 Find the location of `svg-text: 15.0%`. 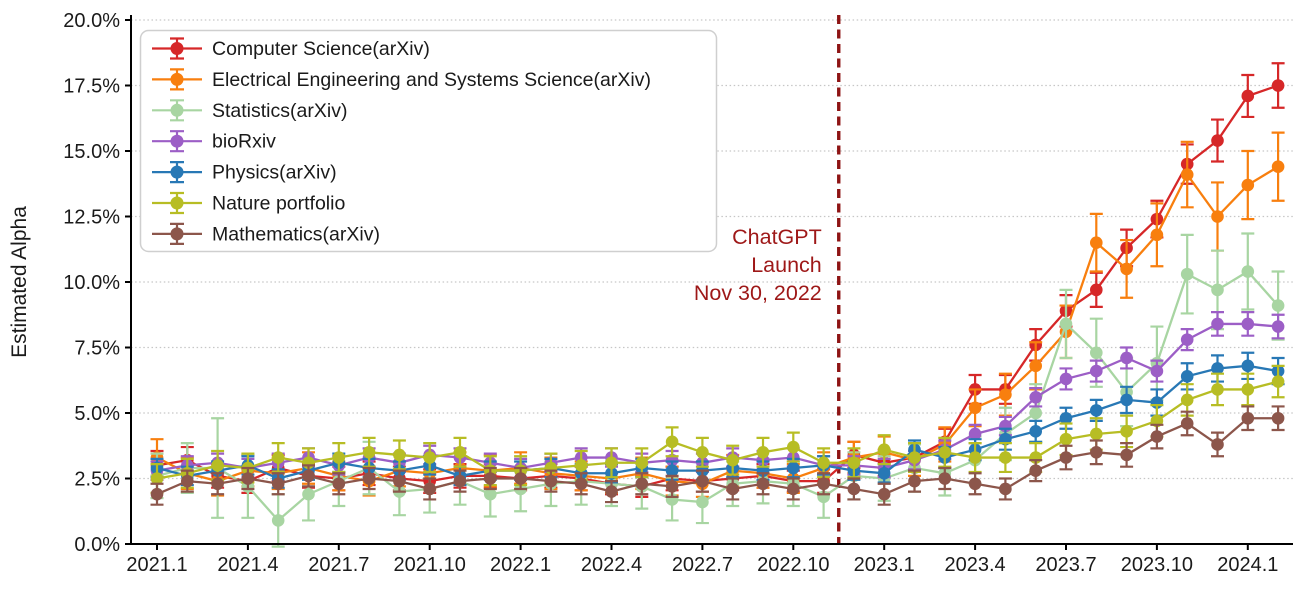

svg-text: 15.0% is located at coordinates (91, 152).